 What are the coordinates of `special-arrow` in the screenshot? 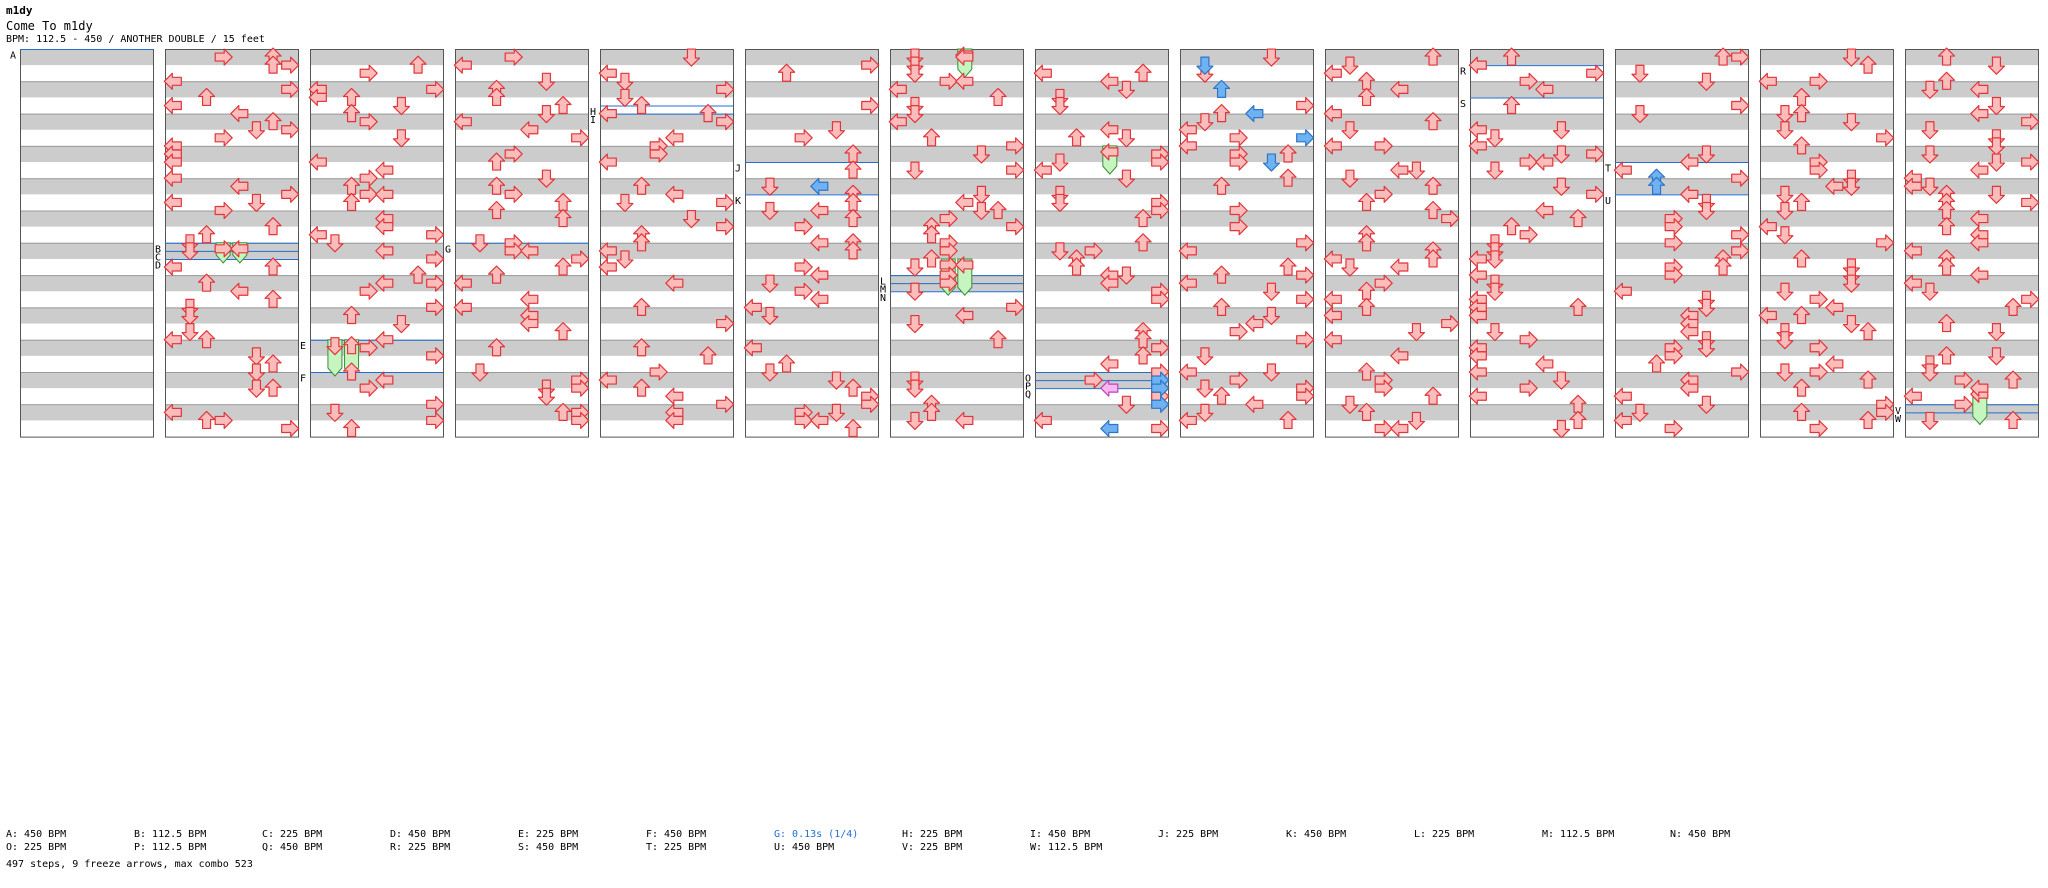 It's located at (1109, 388).